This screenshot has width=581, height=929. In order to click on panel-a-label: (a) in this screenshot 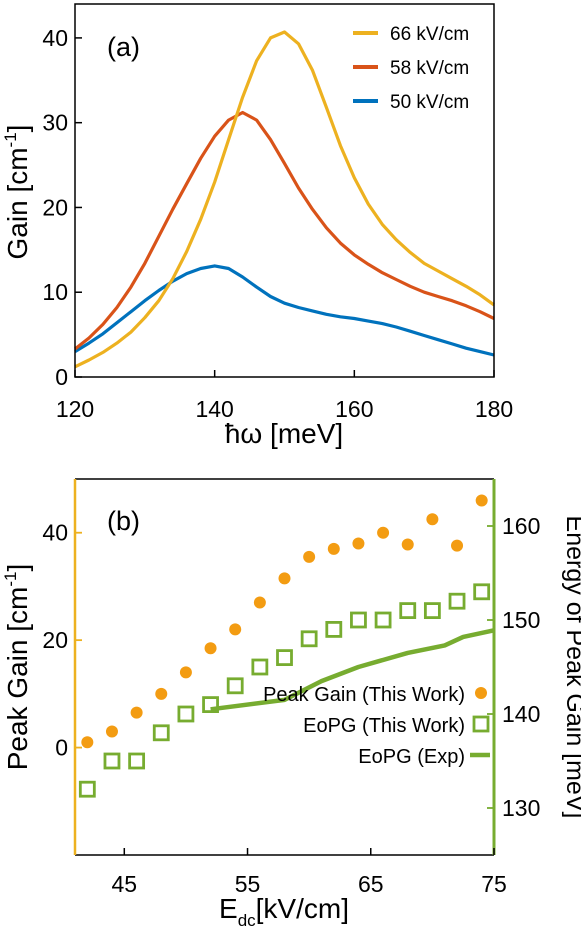, I will do `click(123, 47)`.